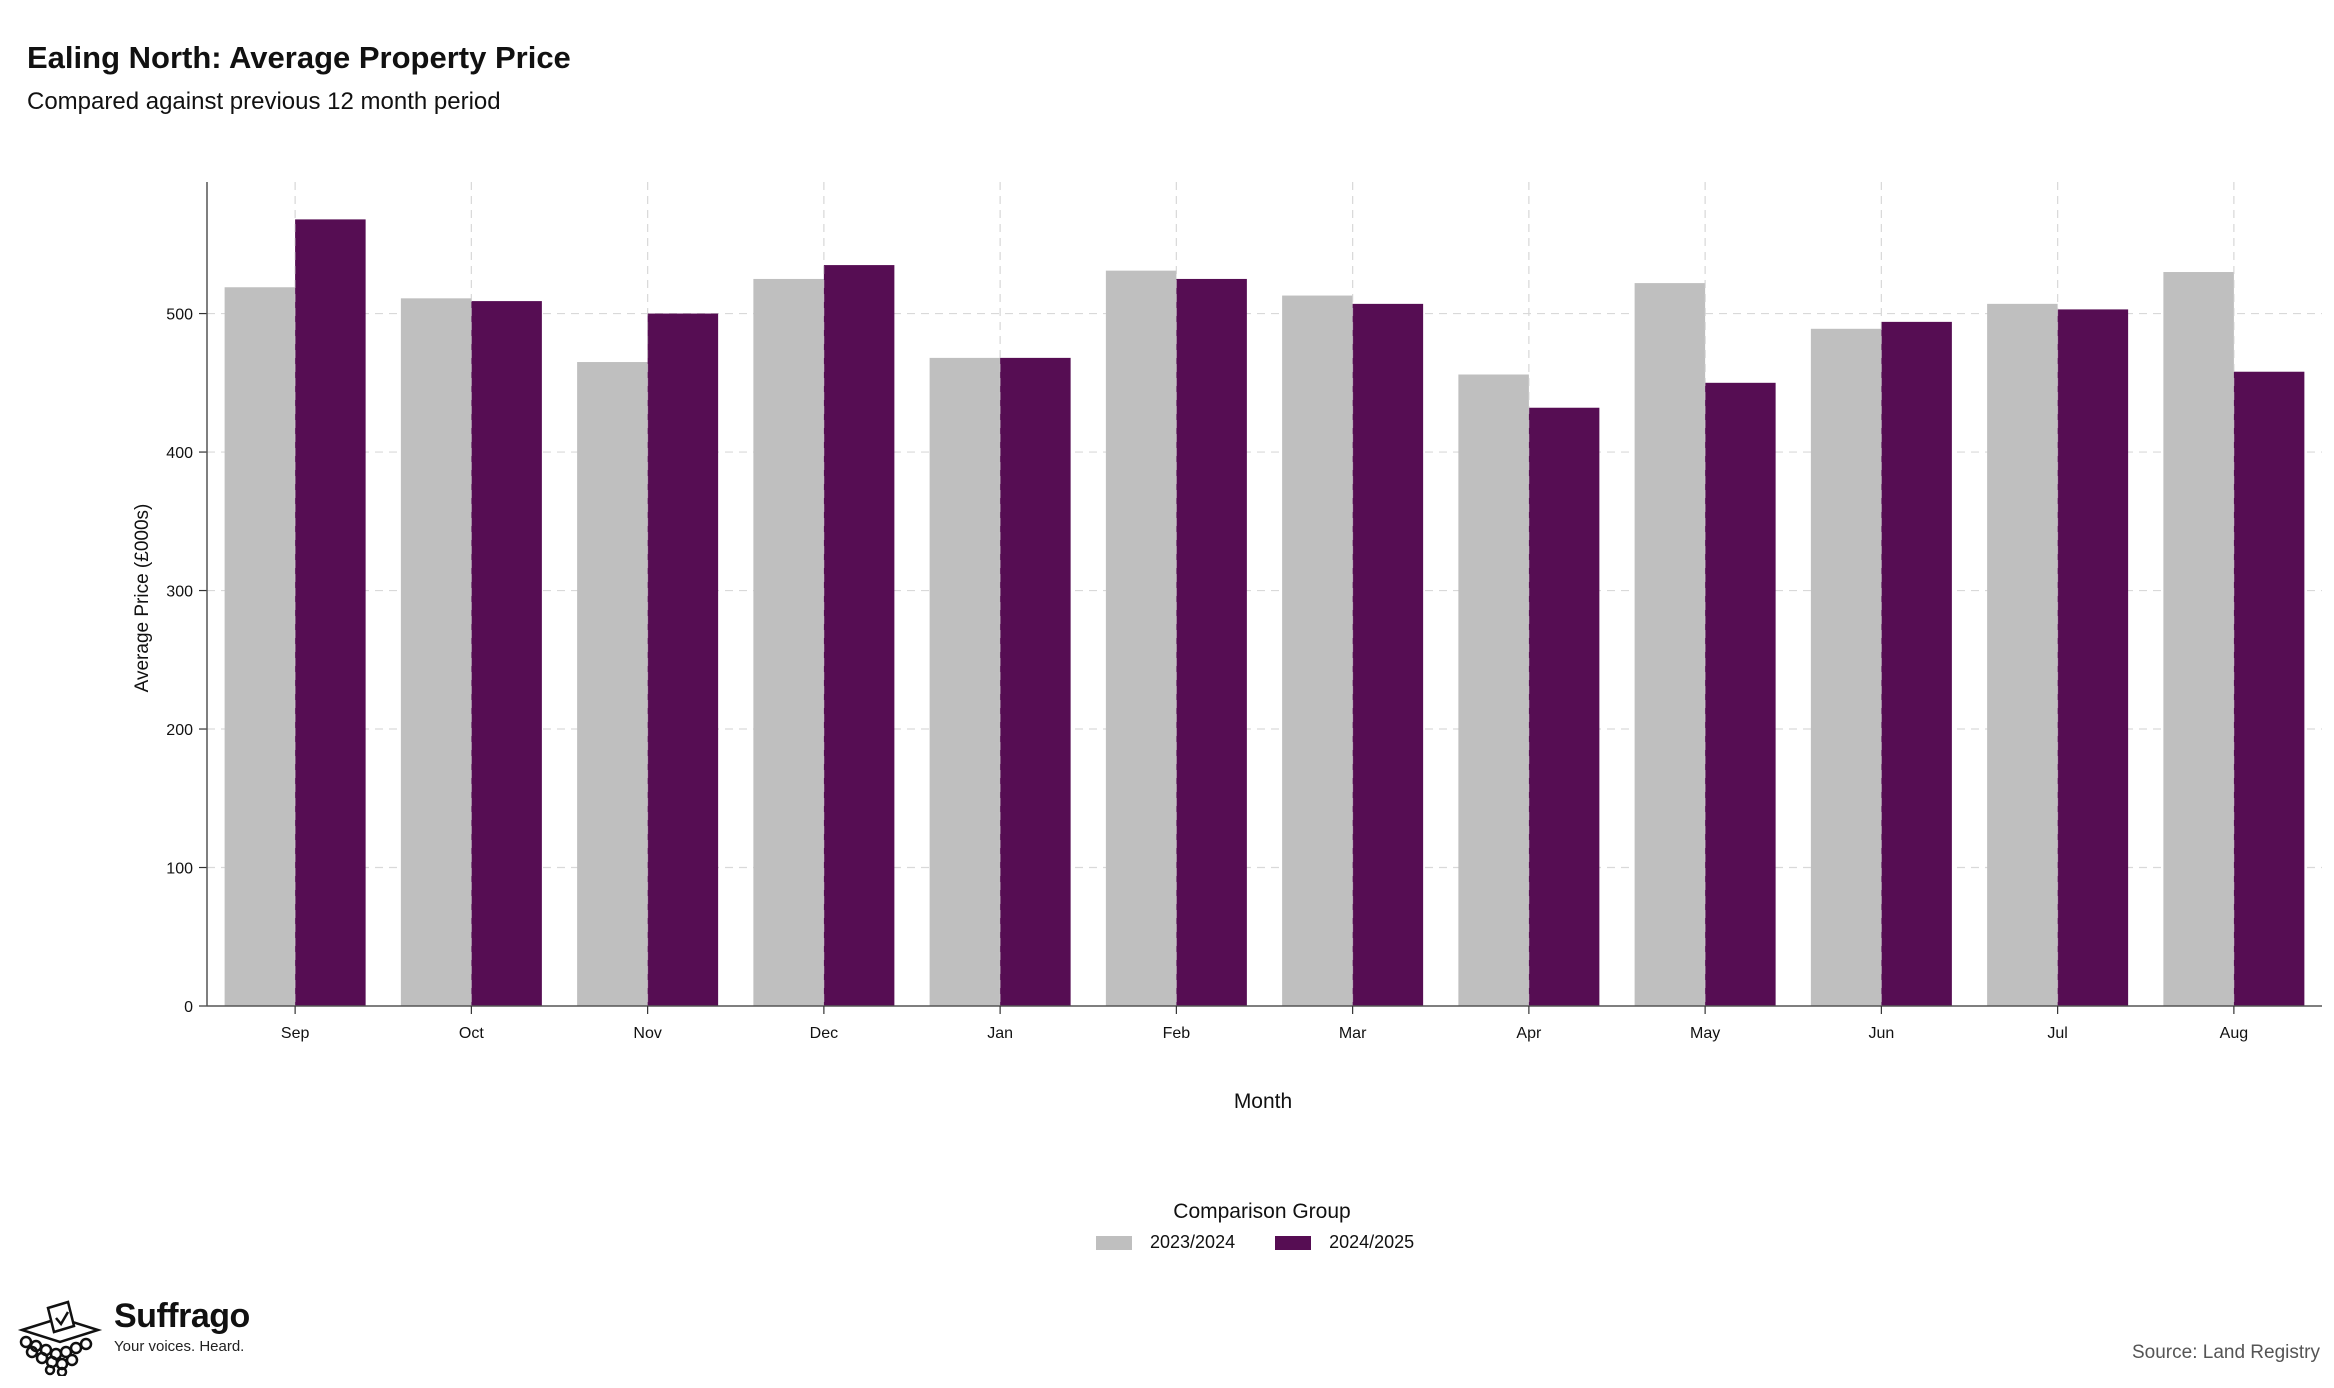 This screenshot has height=1388, width=2334. Describe the element at coordinates (60, 1338) in the screenshot. I see `ballot-box-icon` at that location.